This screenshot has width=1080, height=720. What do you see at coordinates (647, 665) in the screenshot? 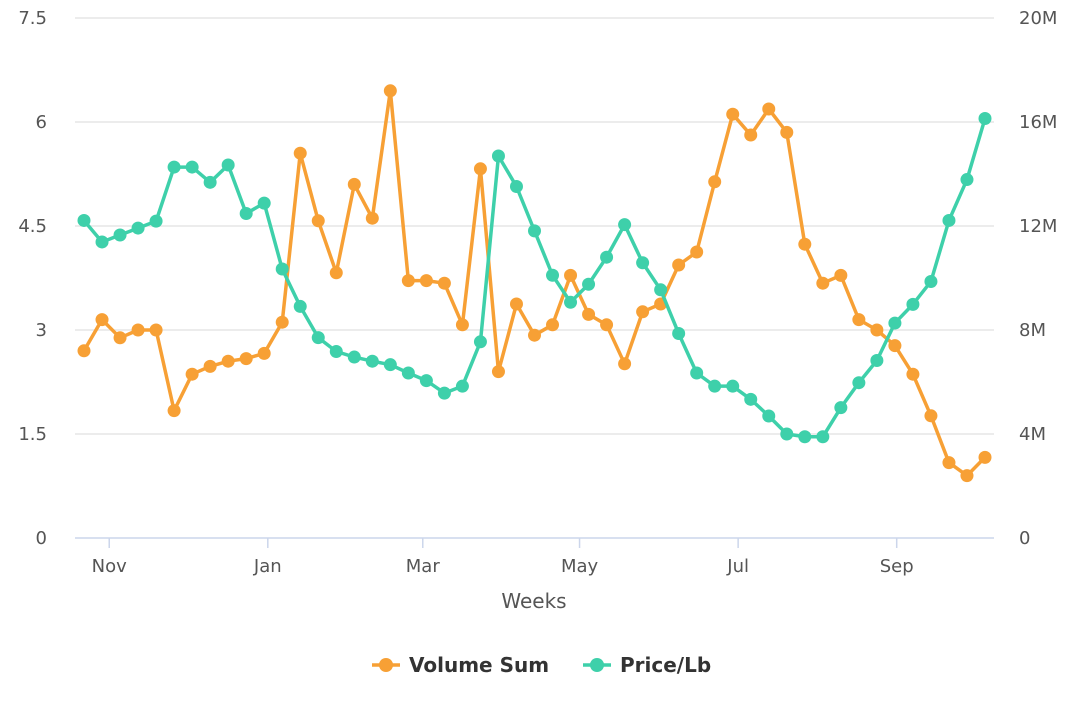
I see `legend-item: Price/Lb` at bounding box center [647, 665].